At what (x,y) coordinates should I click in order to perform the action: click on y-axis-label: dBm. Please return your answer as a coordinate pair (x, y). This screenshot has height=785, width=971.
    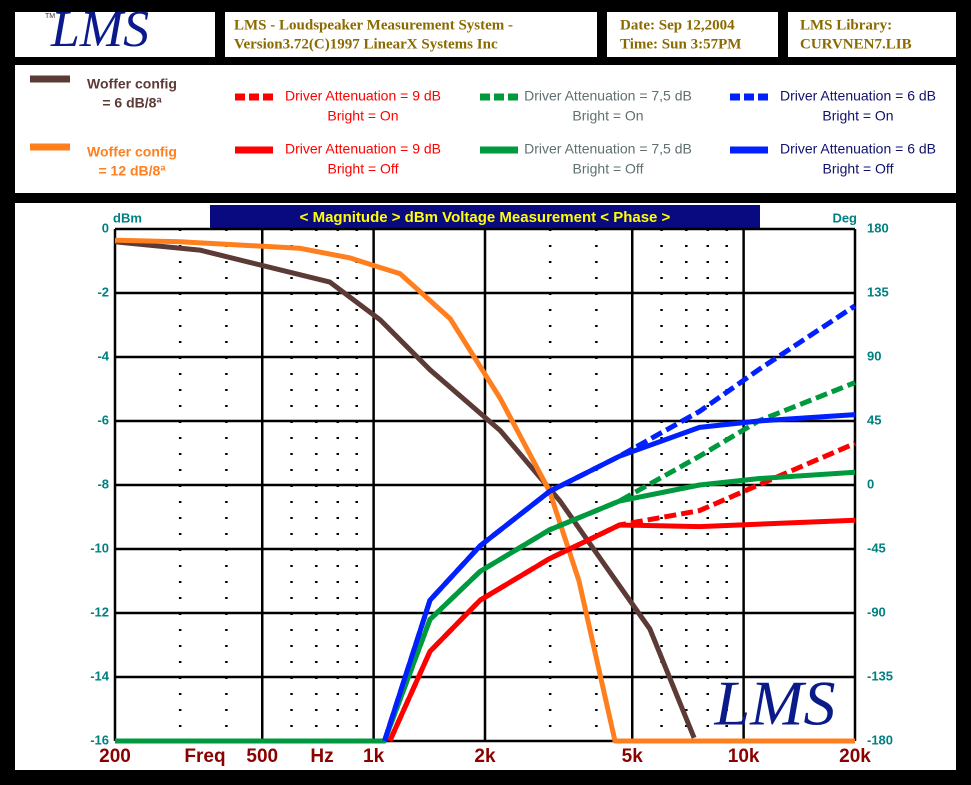
    Looking at the image, I should click on (127, 217).